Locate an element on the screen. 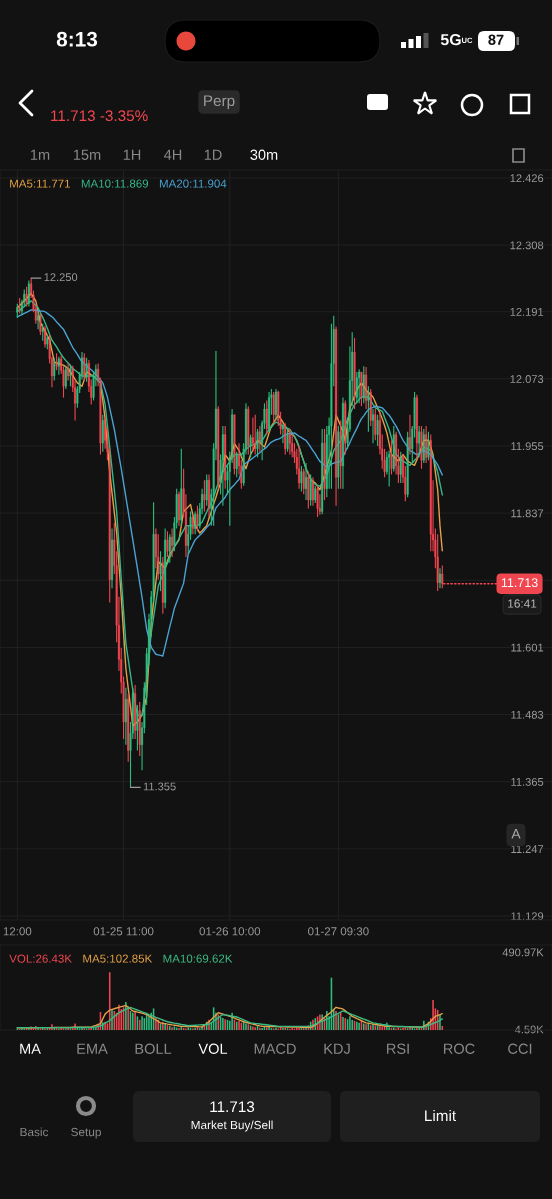 The height and width of the screenshot is (1199, 552). text: Basic is located at coordinates (34, 1132).